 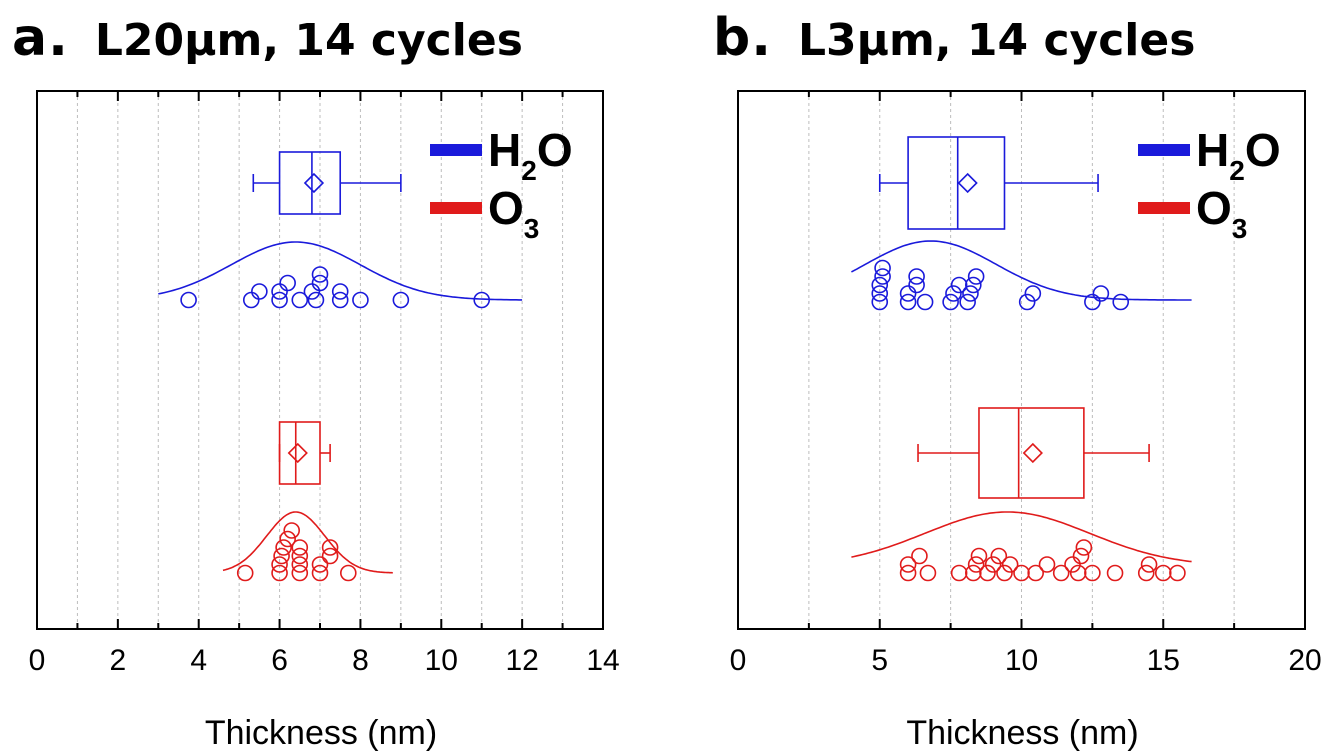 I want to click on panel-a-letter: a., so click(x=40, y=38).